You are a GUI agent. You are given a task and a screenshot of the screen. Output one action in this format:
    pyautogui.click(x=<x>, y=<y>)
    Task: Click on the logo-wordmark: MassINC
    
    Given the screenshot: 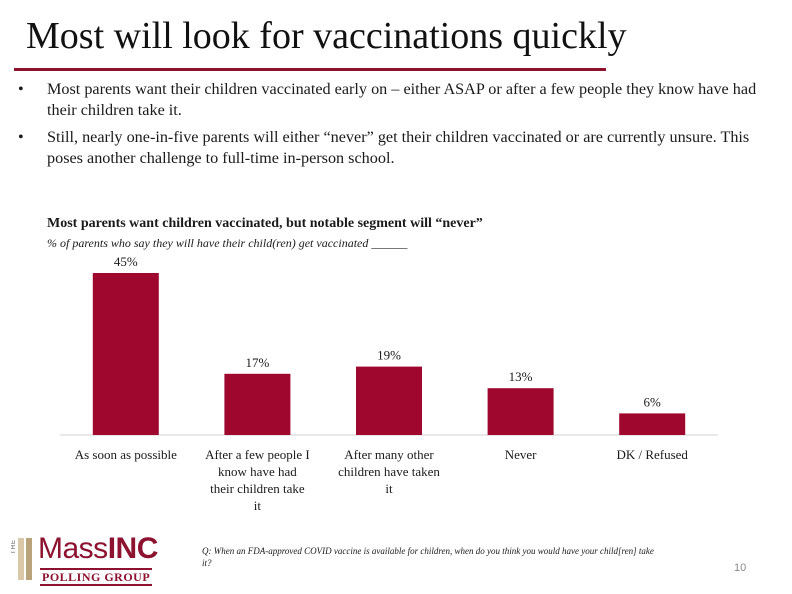 What is the action you would take?
    pyautogui.click(x=98, y=549)
    